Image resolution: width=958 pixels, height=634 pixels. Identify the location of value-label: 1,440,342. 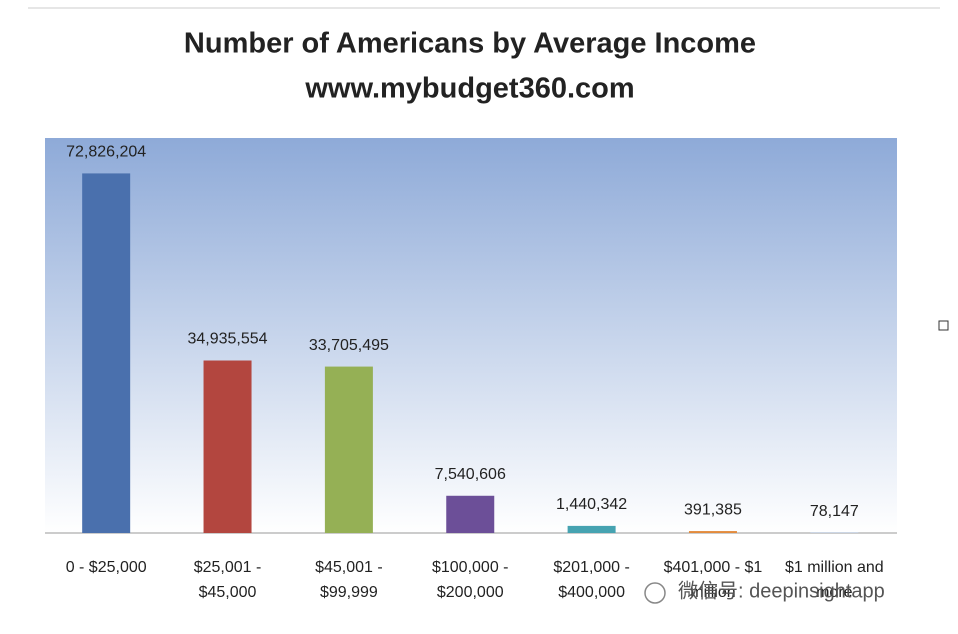
(591, 504).